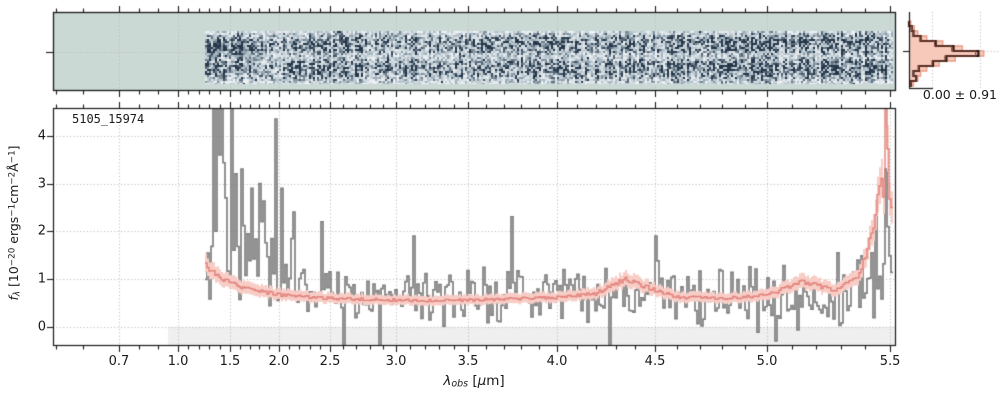 The width and height of the screenshot is (1000, 400). I want to click on object-id-label: 5105_15974, so click(108, 119).